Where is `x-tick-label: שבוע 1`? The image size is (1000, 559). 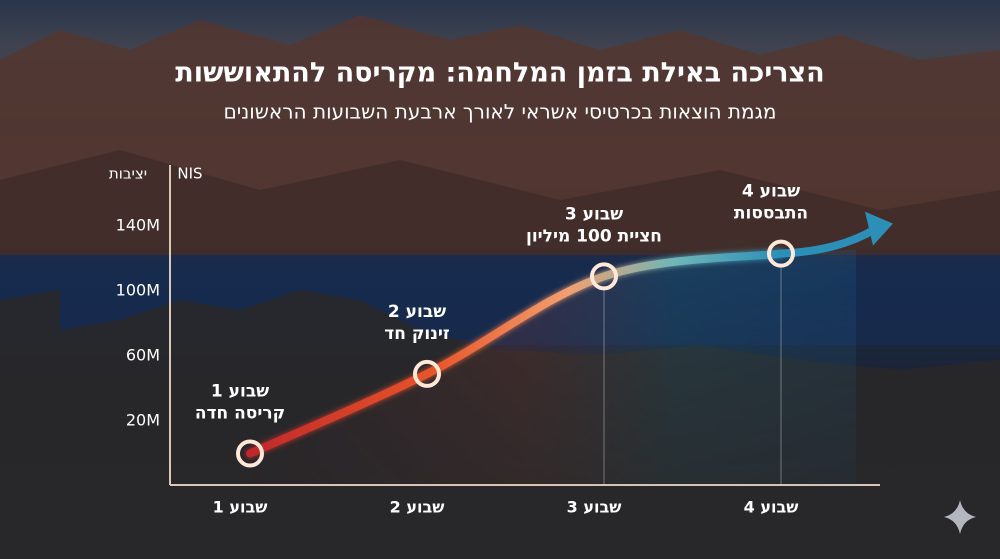
x-tick-label: שבוע 1 is located at coordinates (240, 507).